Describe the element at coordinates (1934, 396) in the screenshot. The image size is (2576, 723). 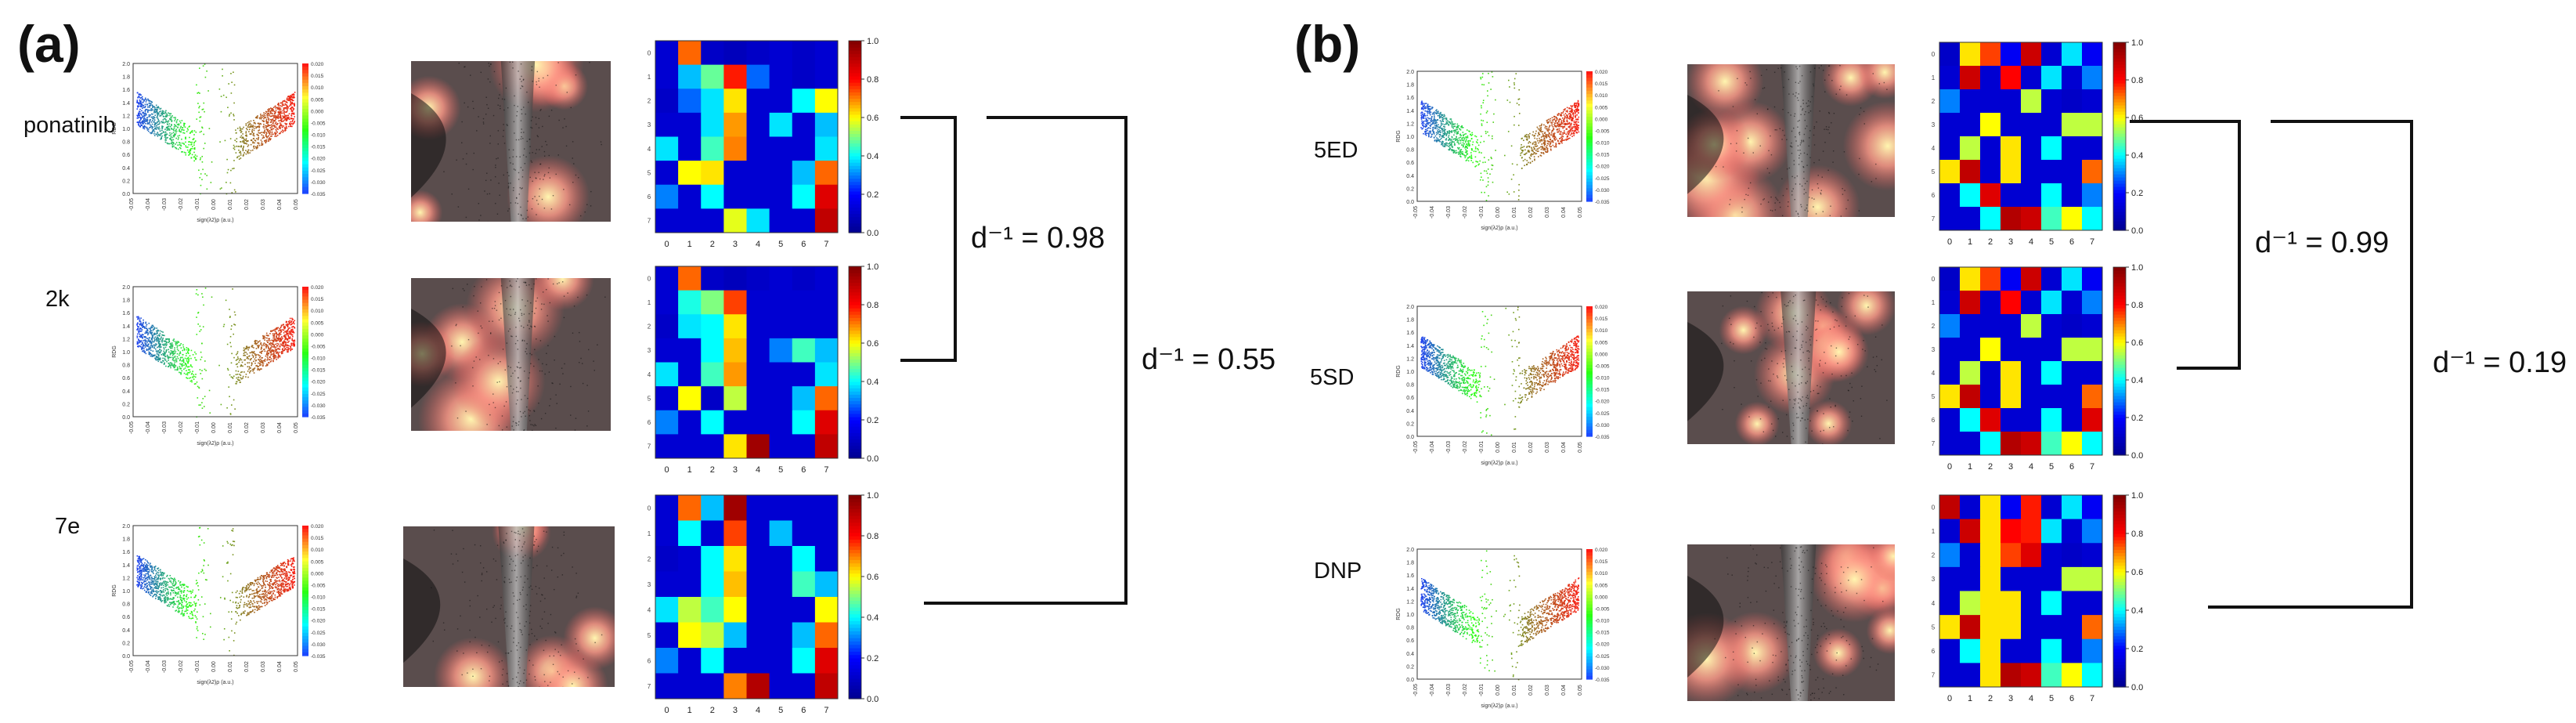
I see `heatmap-y-tick: 5` at that location.